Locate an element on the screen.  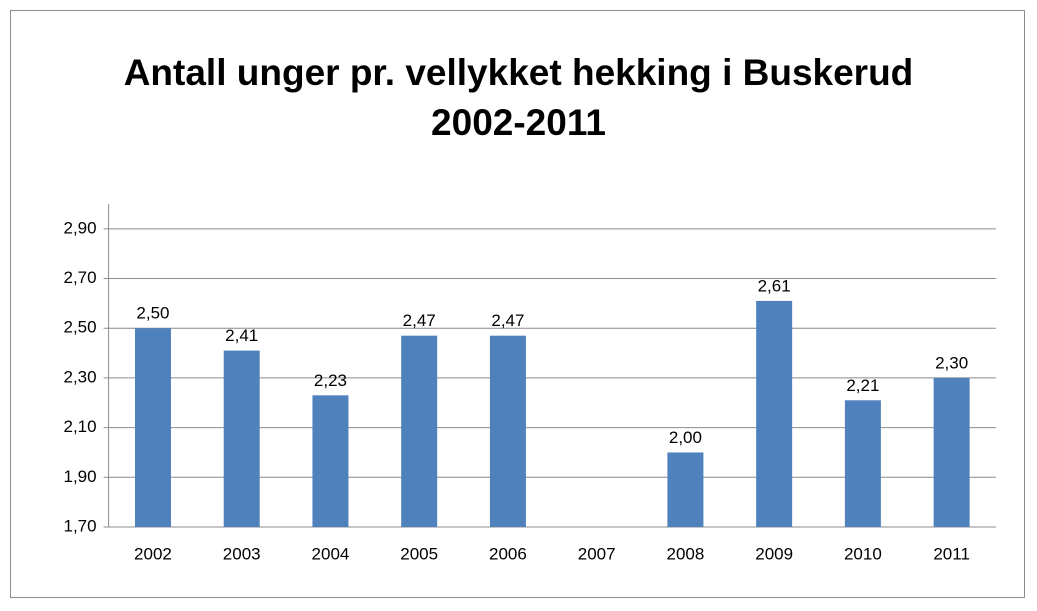
y-tick-label: 1,70 is located at coordinates (80, 525).